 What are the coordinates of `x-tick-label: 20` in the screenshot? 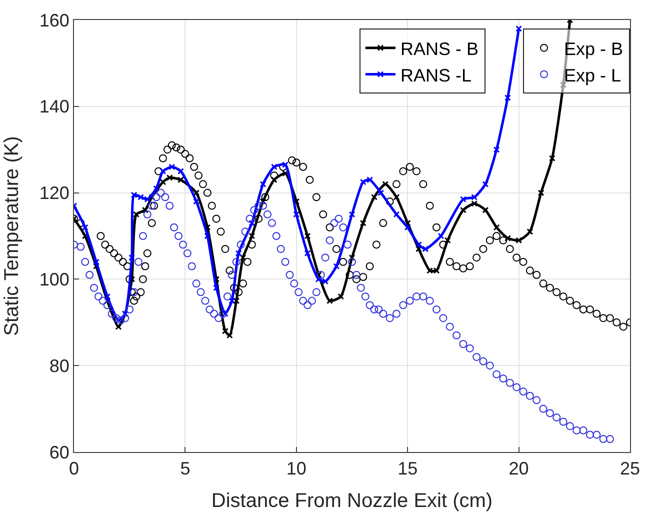 It's located at (518, 468).